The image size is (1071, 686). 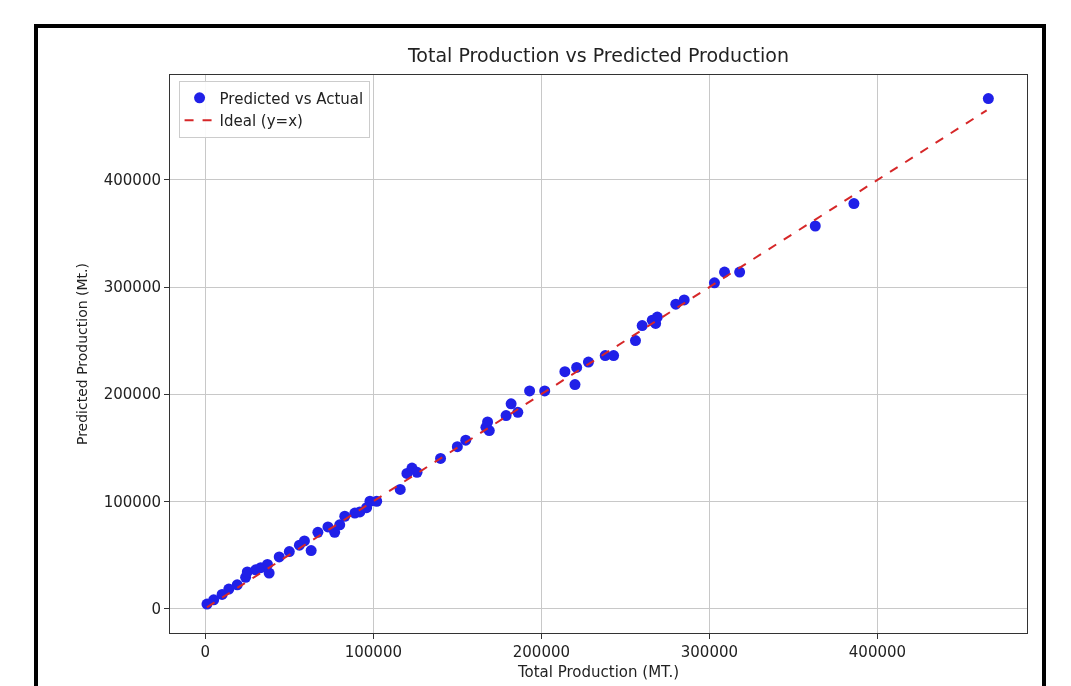 What do you see at coordinates (598, 672) in the screenshot?
I see `x-axis-title: Total Production (MT.)` at bounding box center [598, 672].